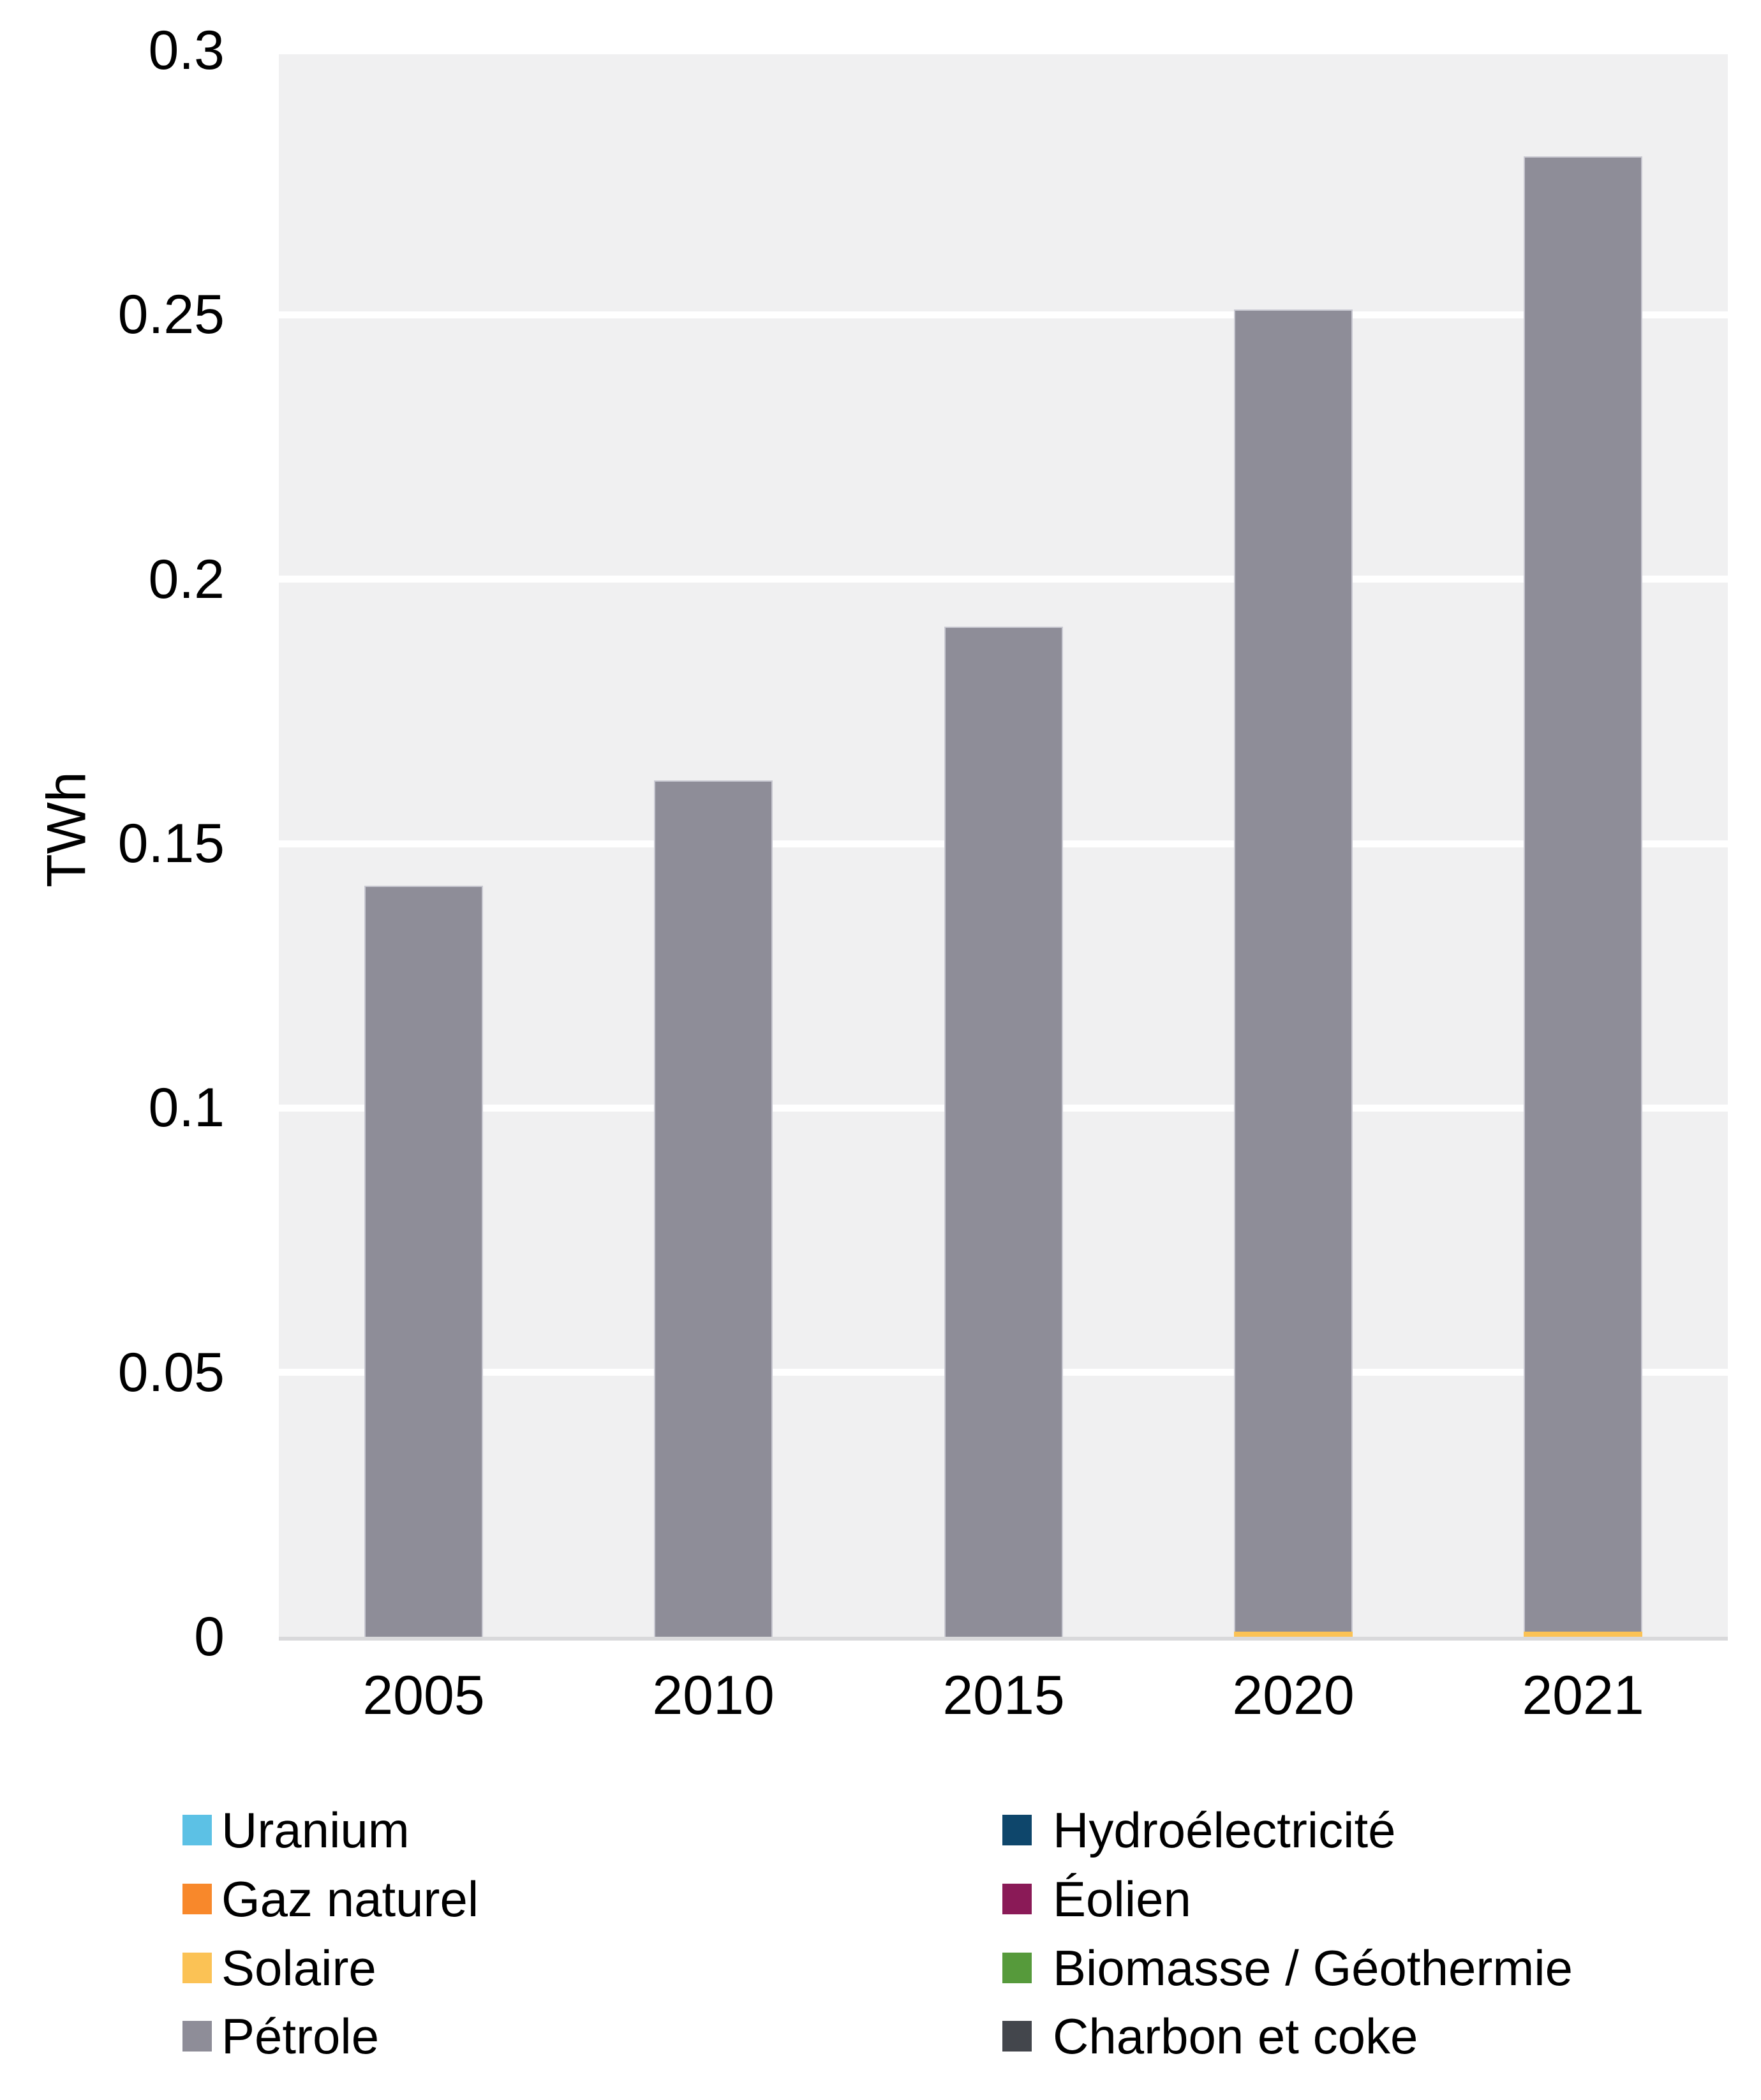 The width and height of the screenshot is (1761, 2100). What do you see at coordinates (197, 1830) in the screenshot?
I see `legend-swatch-Uranium` at bounding box center [197, 1830].